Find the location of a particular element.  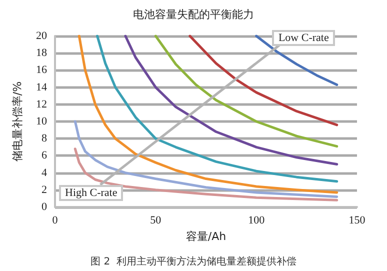

y-tick-label: 16 is located at coordinates (42, 70).